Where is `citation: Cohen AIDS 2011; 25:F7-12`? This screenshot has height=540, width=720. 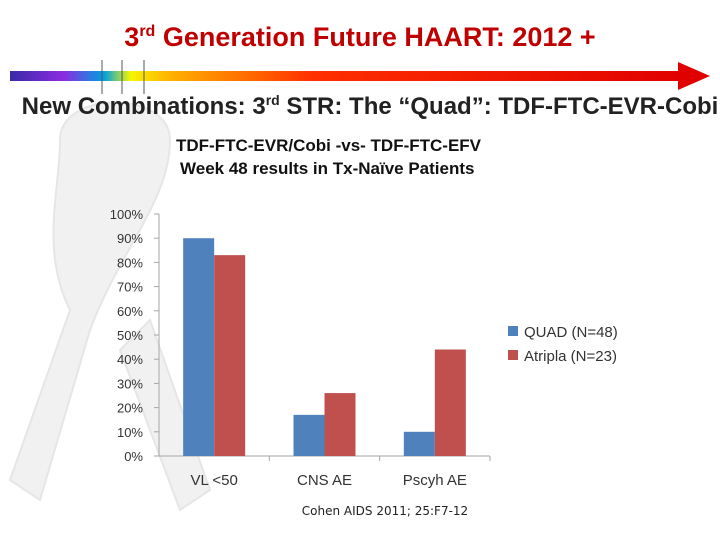 citation: Cohen AIDS 2011; 25:F7-12 is located at coordinates (385, 511).